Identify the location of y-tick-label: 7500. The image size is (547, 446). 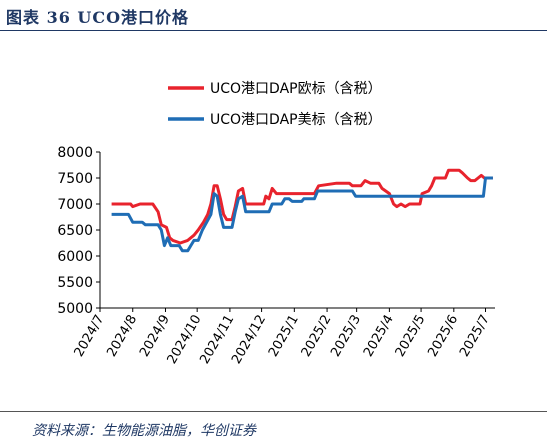
(75, 179).